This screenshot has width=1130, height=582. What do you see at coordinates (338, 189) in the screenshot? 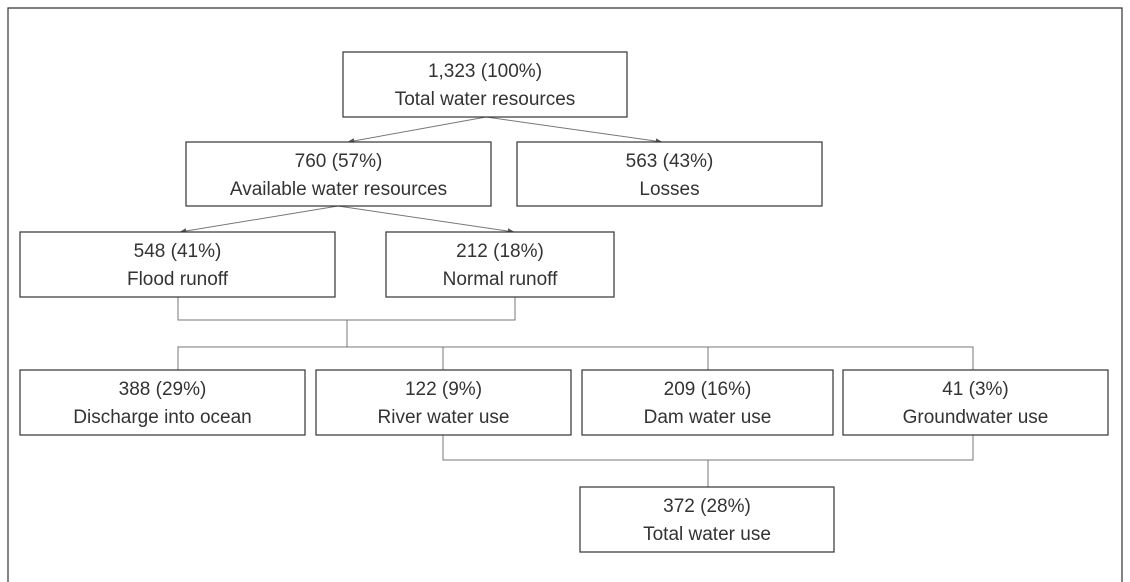
I see `node-label: Available water resources` at bounding box center [338, 189].